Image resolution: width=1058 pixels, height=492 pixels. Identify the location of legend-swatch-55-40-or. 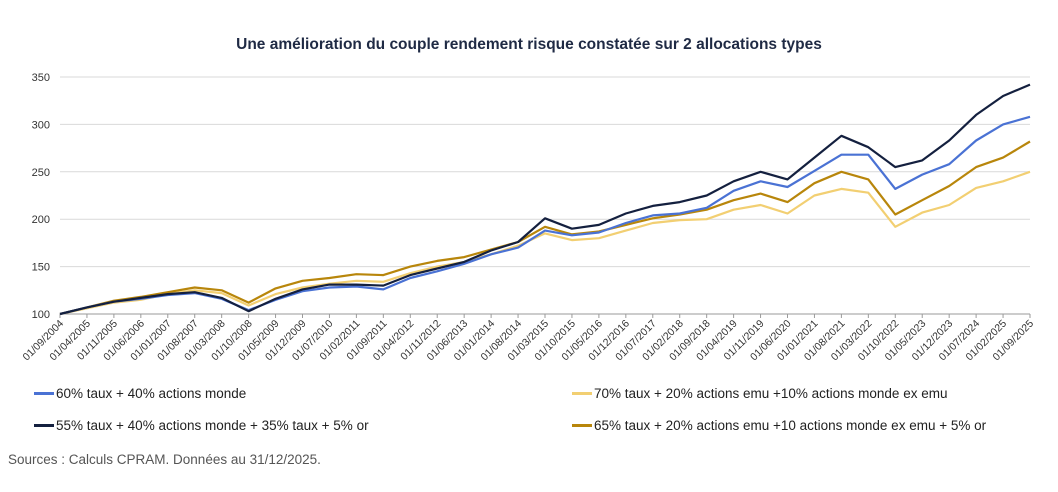
(44, 425).